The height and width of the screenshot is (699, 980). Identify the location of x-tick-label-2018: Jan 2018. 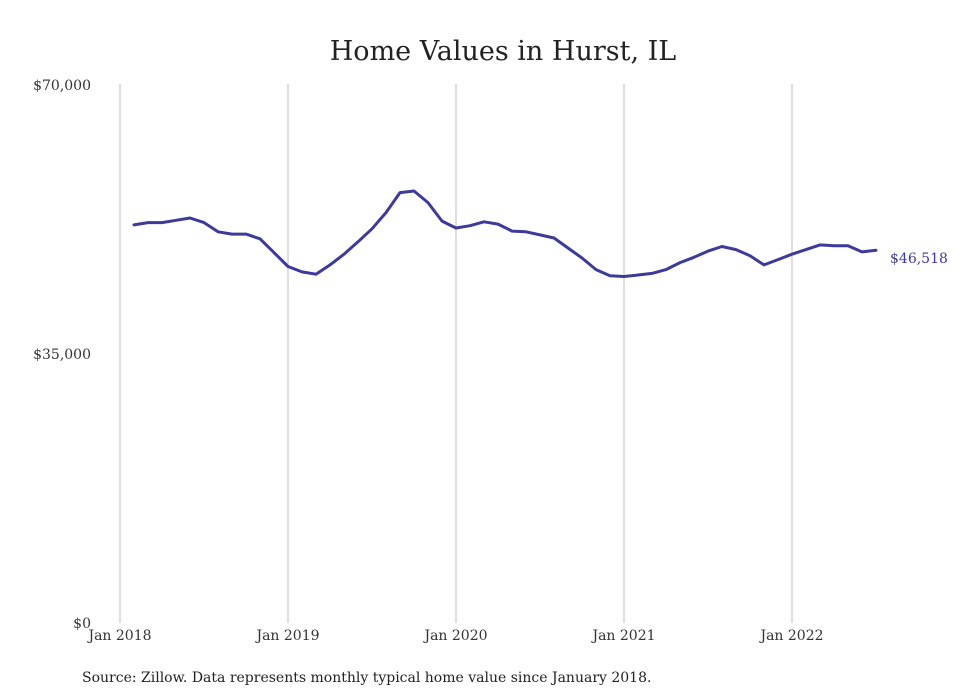
(118, 636).